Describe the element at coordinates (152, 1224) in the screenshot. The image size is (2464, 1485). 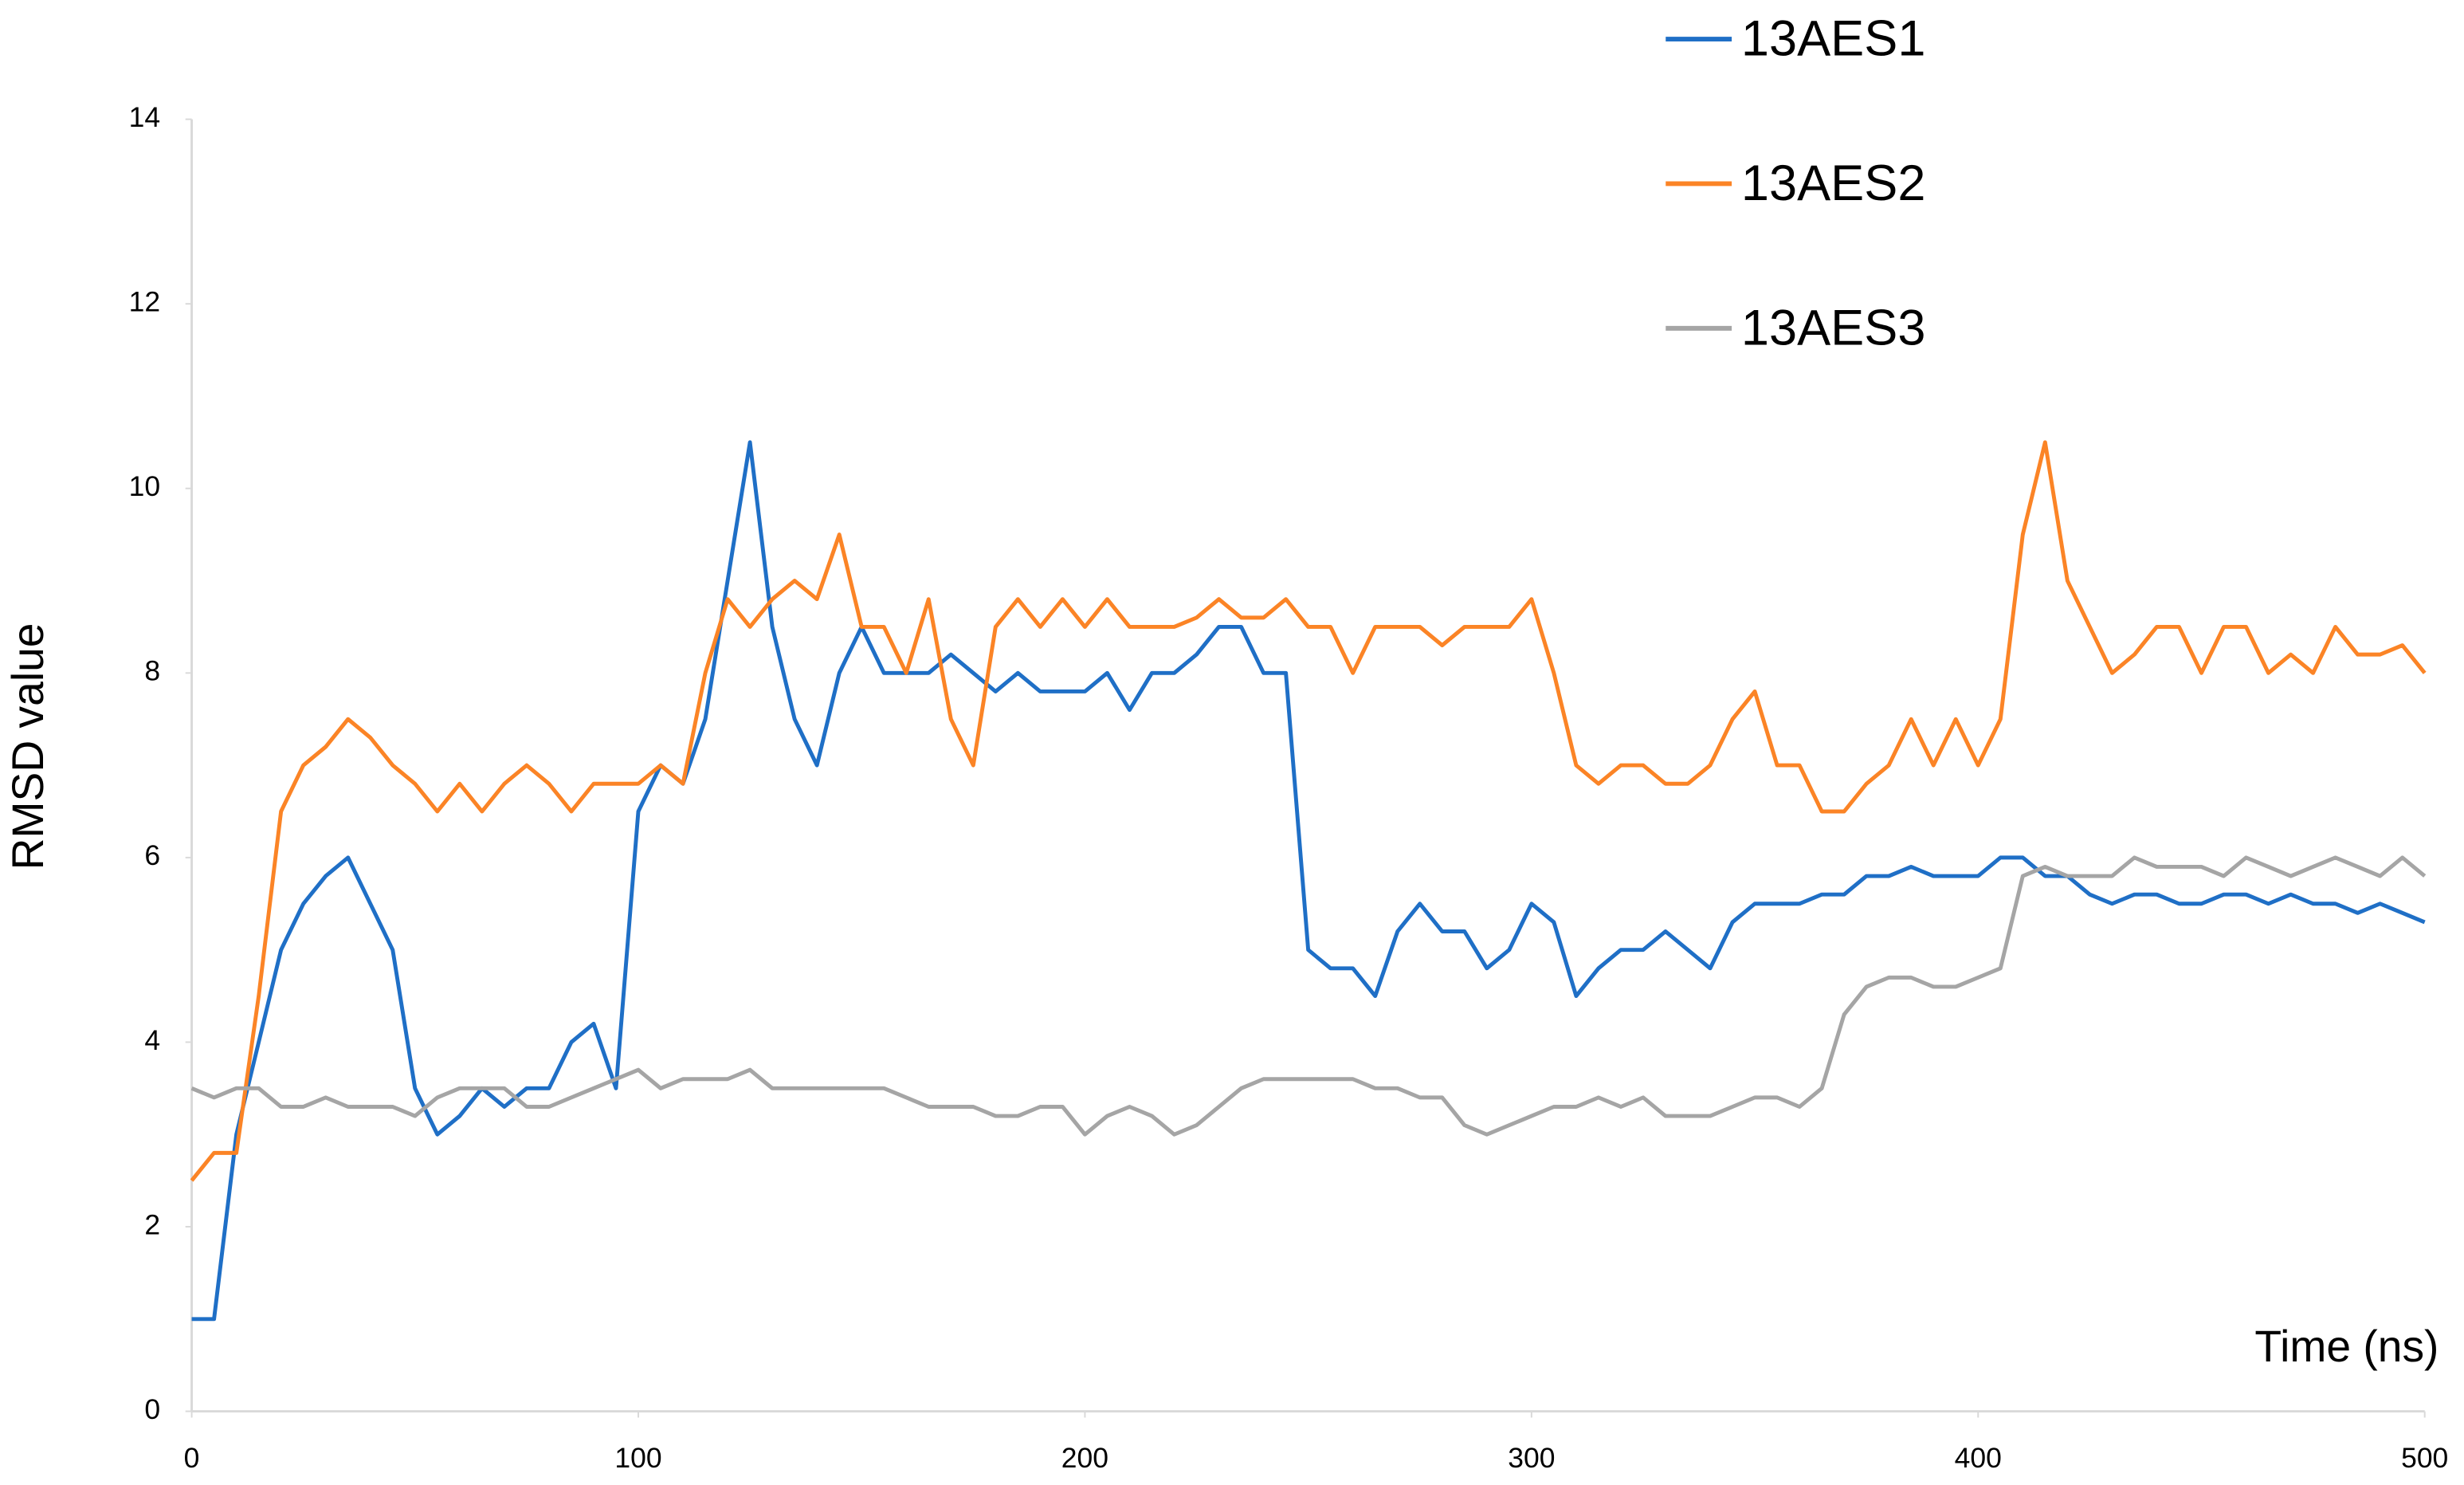
I see `y-tick-label: 2` at that location.